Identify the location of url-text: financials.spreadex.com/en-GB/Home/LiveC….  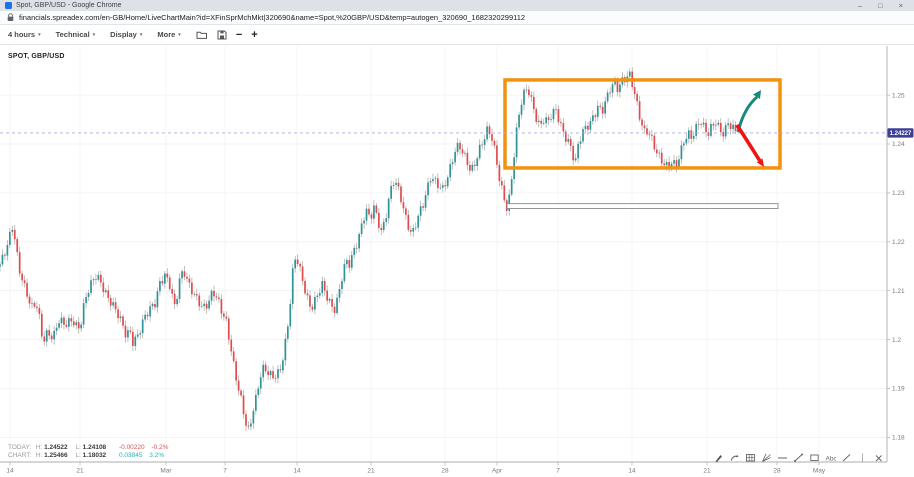
(272, 17).